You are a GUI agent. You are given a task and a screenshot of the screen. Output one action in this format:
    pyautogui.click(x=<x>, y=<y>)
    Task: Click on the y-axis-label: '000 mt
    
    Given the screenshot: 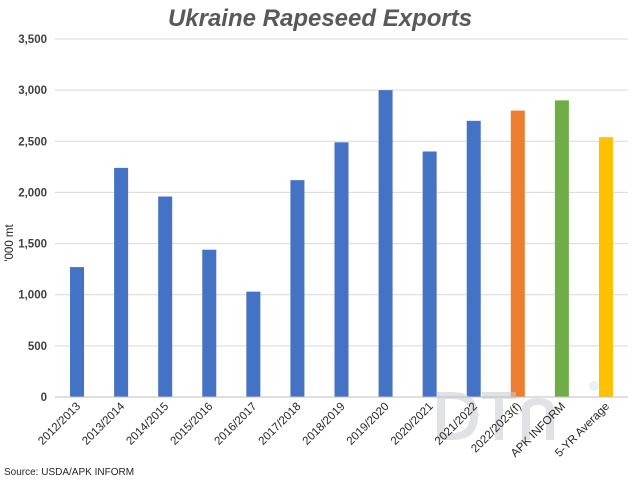 What is the action you would take?
    pyautogui.click(x=10, y=243)
    